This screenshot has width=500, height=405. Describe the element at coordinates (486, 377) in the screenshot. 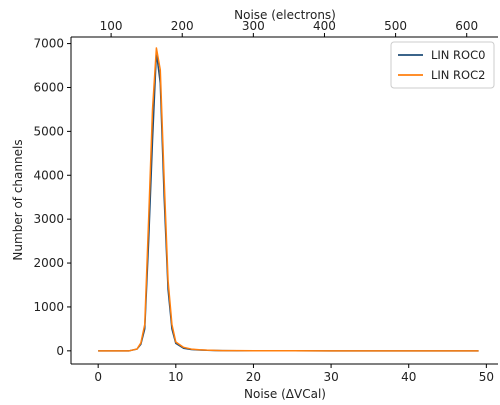

I see `x-tick-label: 50` at that location.